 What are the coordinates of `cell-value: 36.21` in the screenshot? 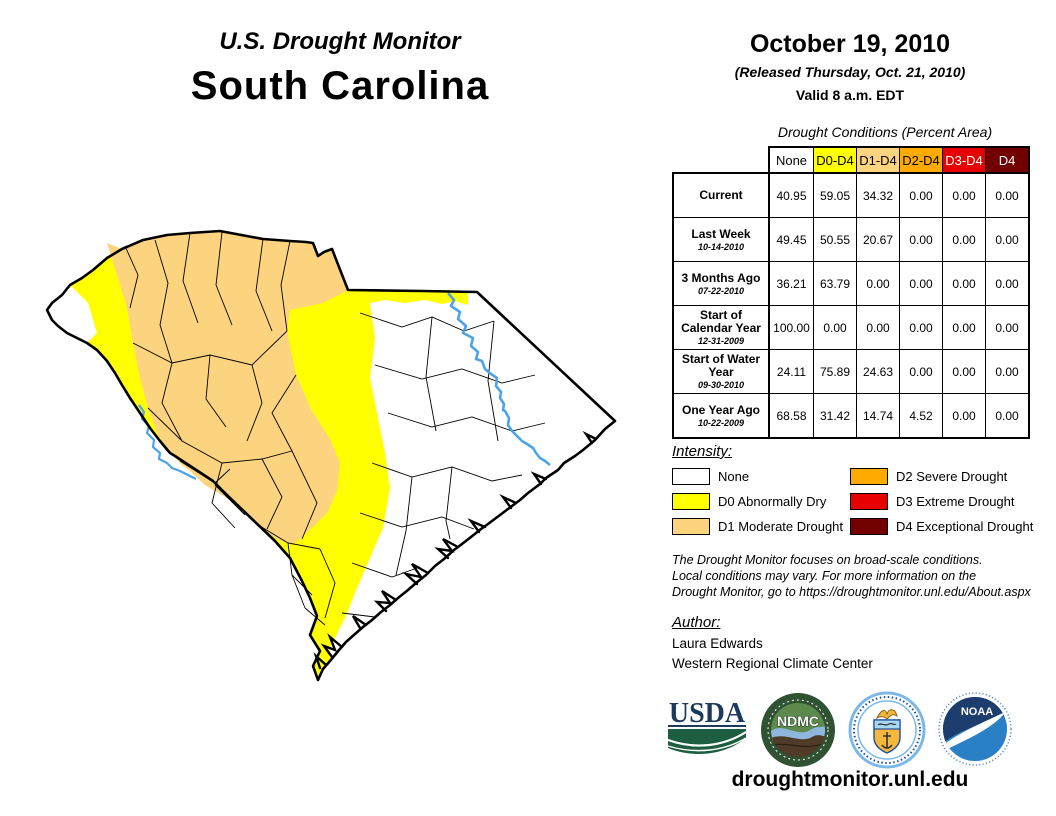 It's located at (791, 283).